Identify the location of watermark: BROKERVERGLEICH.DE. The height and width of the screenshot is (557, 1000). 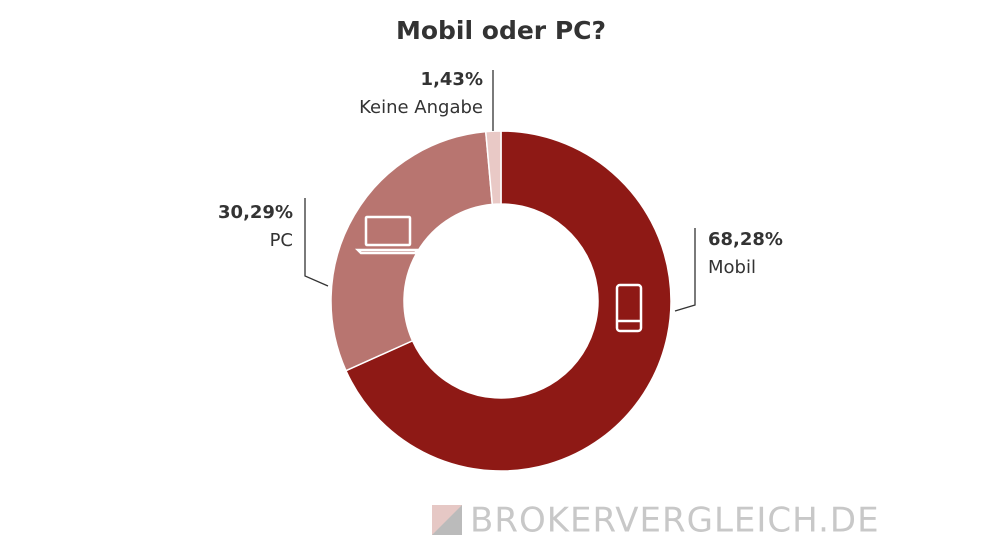
(675, 521).